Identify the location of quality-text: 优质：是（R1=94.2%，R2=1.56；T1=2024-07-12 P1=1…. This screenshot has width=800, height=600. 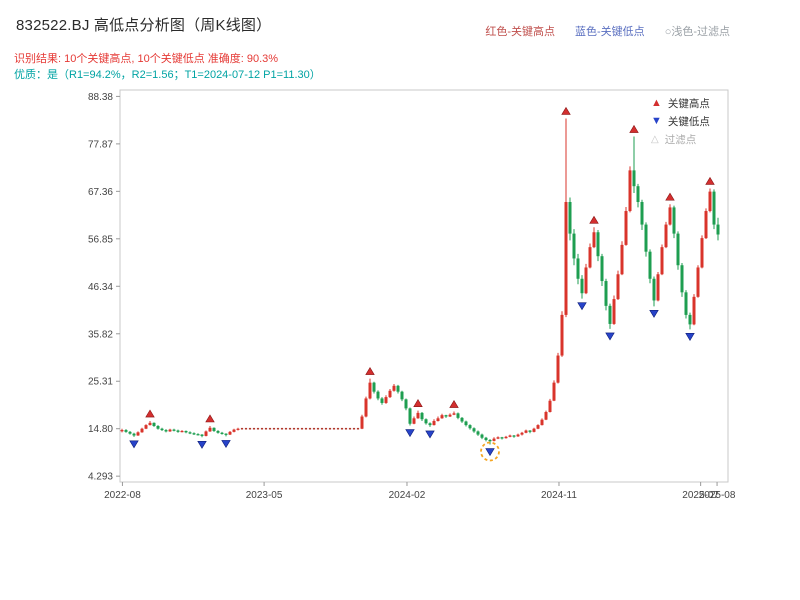
(167, 75).